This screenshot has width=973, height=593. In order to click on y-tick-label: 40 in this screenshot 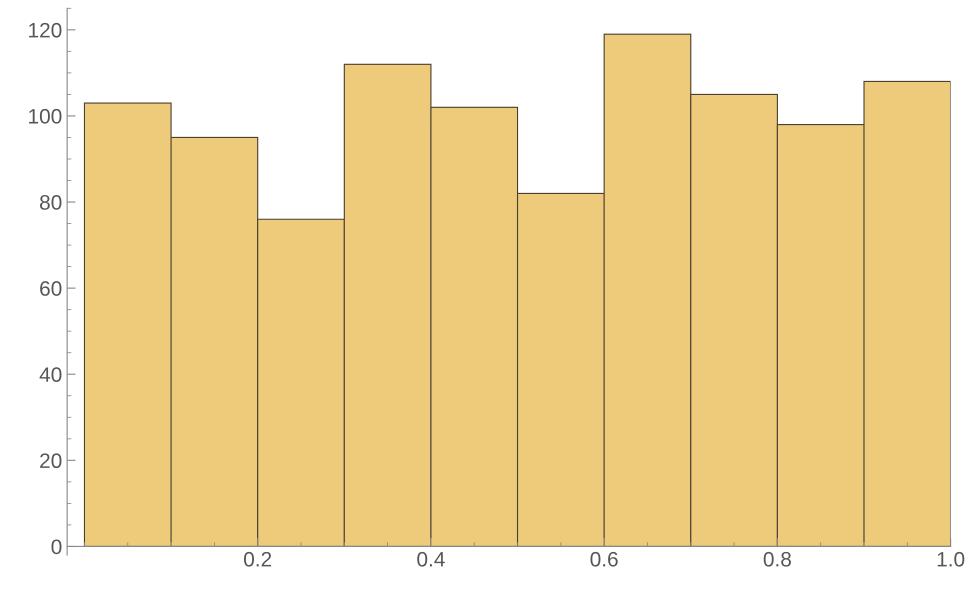, I will do `click(51, 374)`.